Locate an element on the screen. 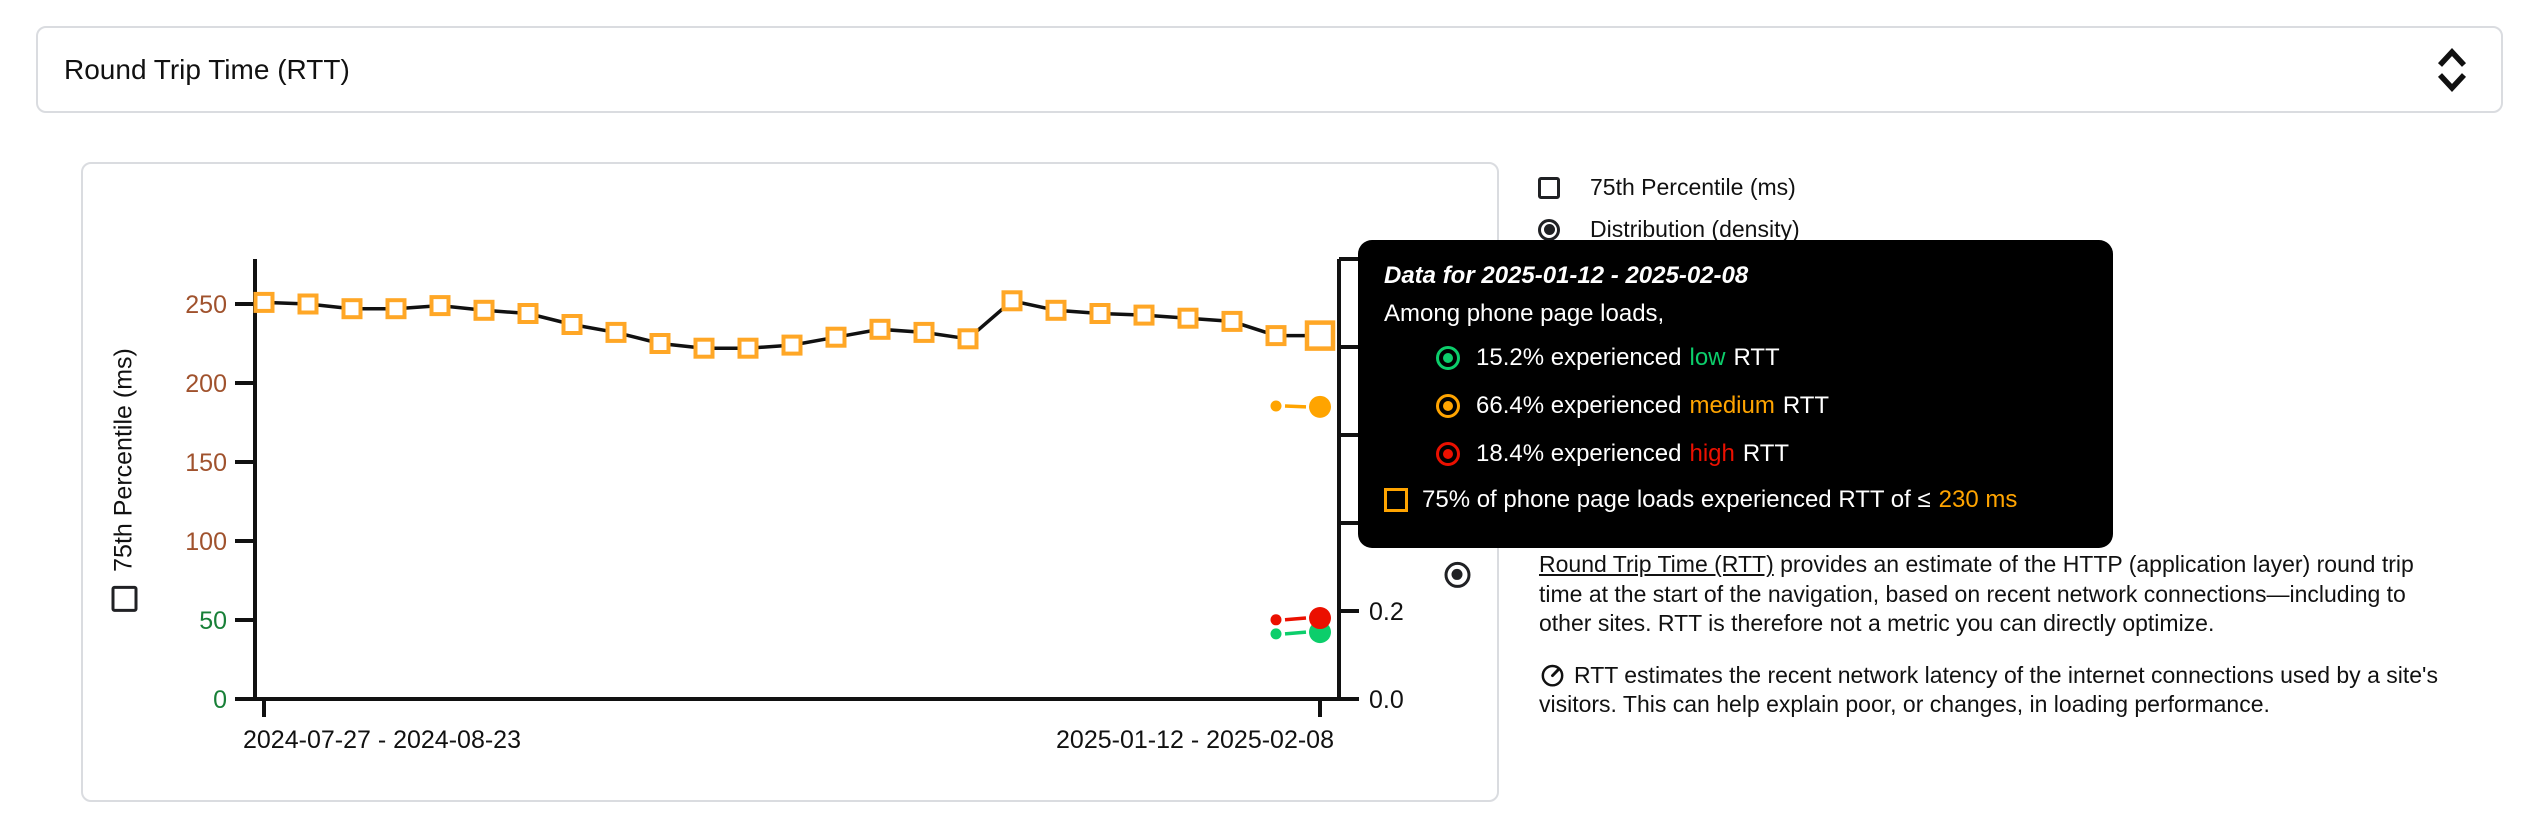 The width and height of the screenshot is (2540, 836). y-right-tick-label: 0.0 is located at coordinates (1386, 700).